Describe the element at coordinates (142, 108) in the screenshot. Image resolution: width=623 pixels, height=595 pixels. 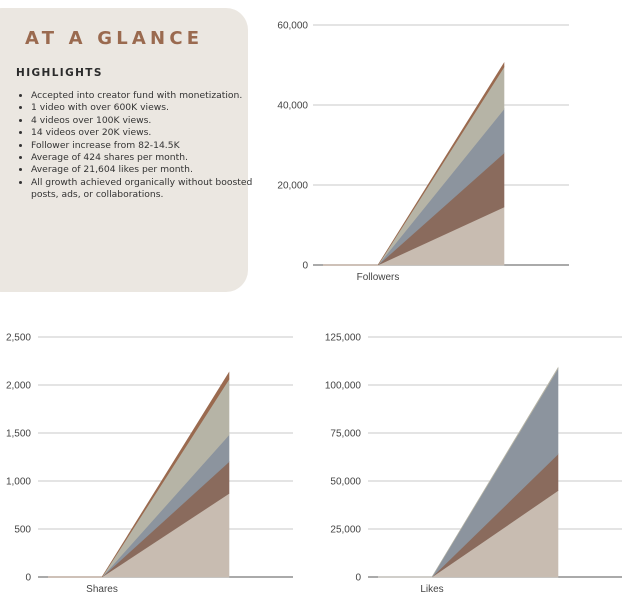
I see `highlight-item: 1 video with over 600K views.` at that location.